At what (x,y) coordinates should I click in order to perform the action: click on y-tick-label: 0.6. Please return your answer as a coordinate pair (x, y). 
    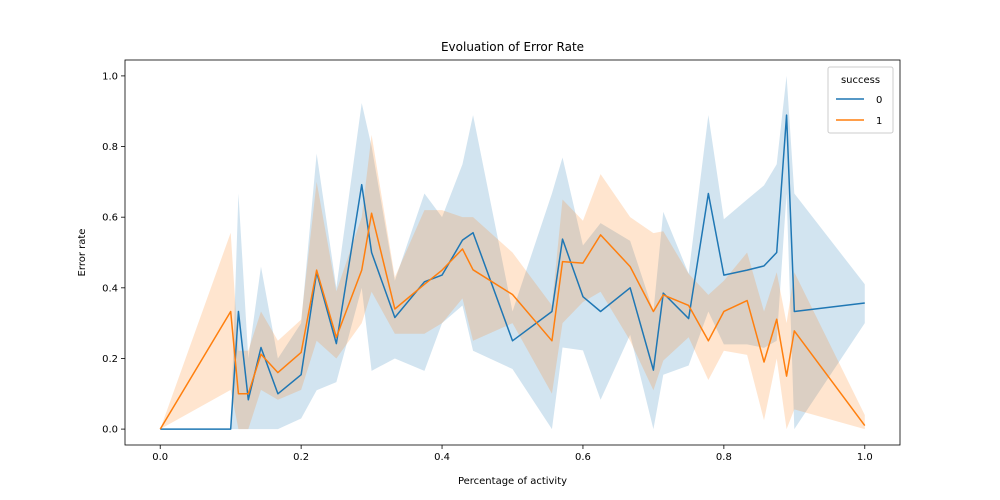
    Looking at the image, I should click on (110, 218).